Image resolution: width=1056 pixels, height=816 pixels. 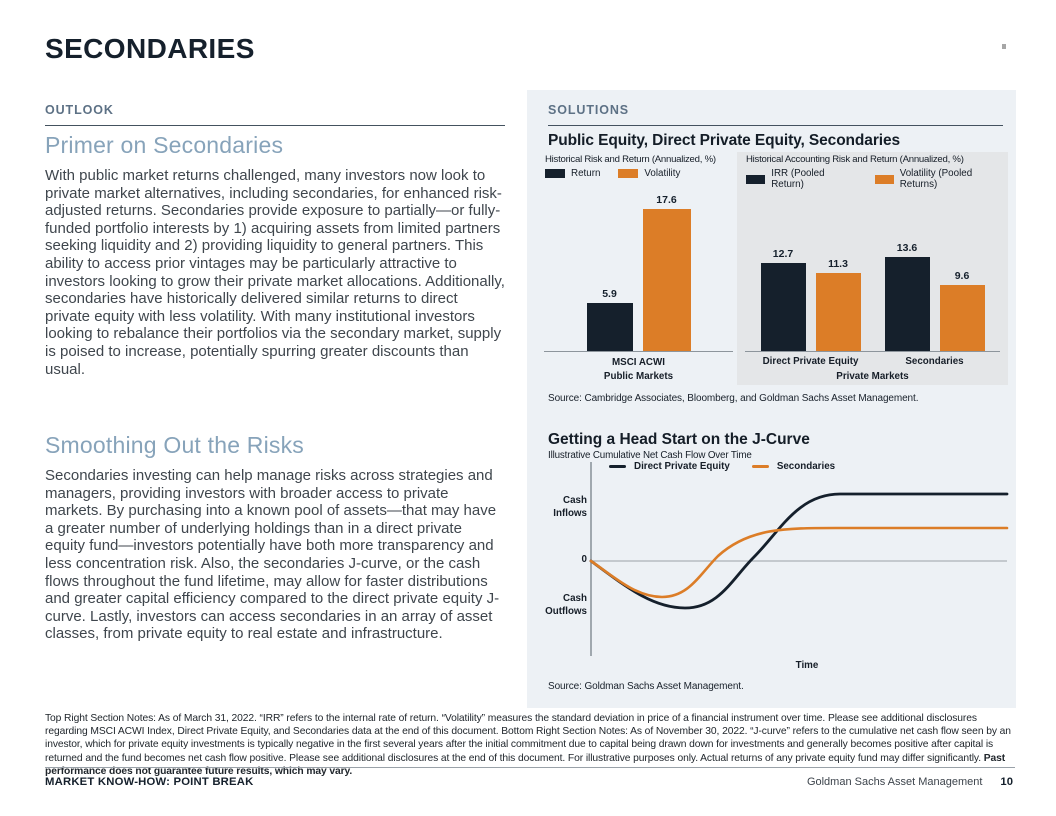 I want to click on axis-group-label-public-markets: Public Markets, so click(x=638, y=376).